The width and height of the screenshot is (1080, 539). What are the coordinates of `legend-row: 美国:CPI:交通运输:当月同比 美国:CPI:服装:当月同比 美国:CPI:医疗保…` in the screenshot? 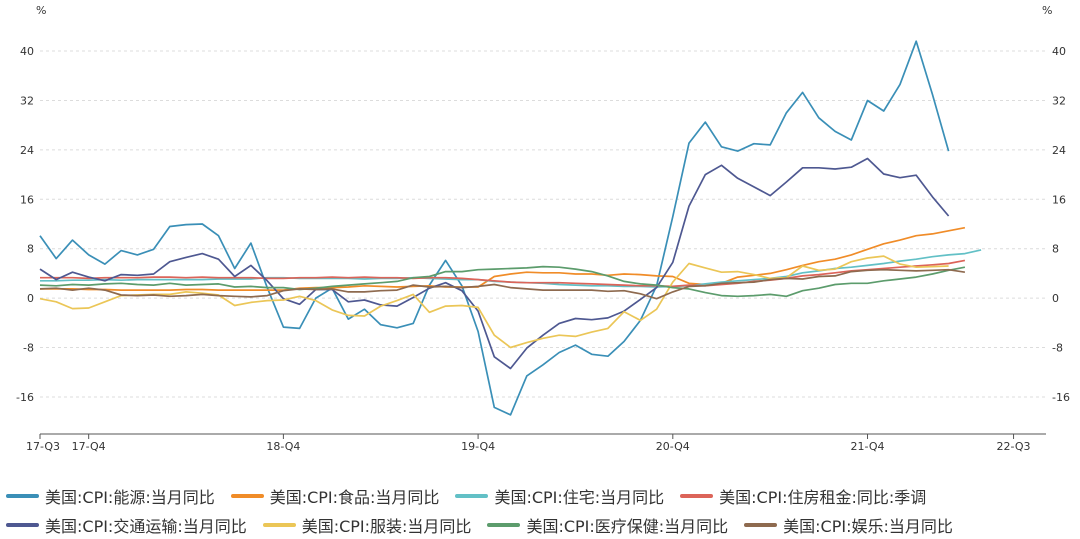 It's located at (487, 525).